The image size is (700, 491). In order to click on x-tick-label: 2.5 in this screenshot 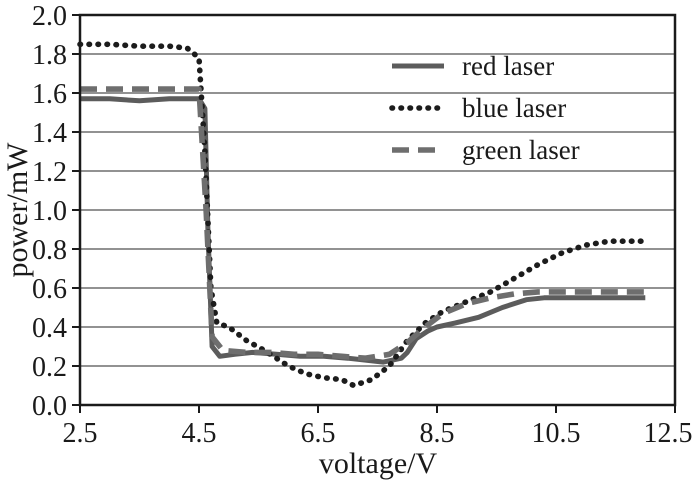, I will do `click(80, 433)`.